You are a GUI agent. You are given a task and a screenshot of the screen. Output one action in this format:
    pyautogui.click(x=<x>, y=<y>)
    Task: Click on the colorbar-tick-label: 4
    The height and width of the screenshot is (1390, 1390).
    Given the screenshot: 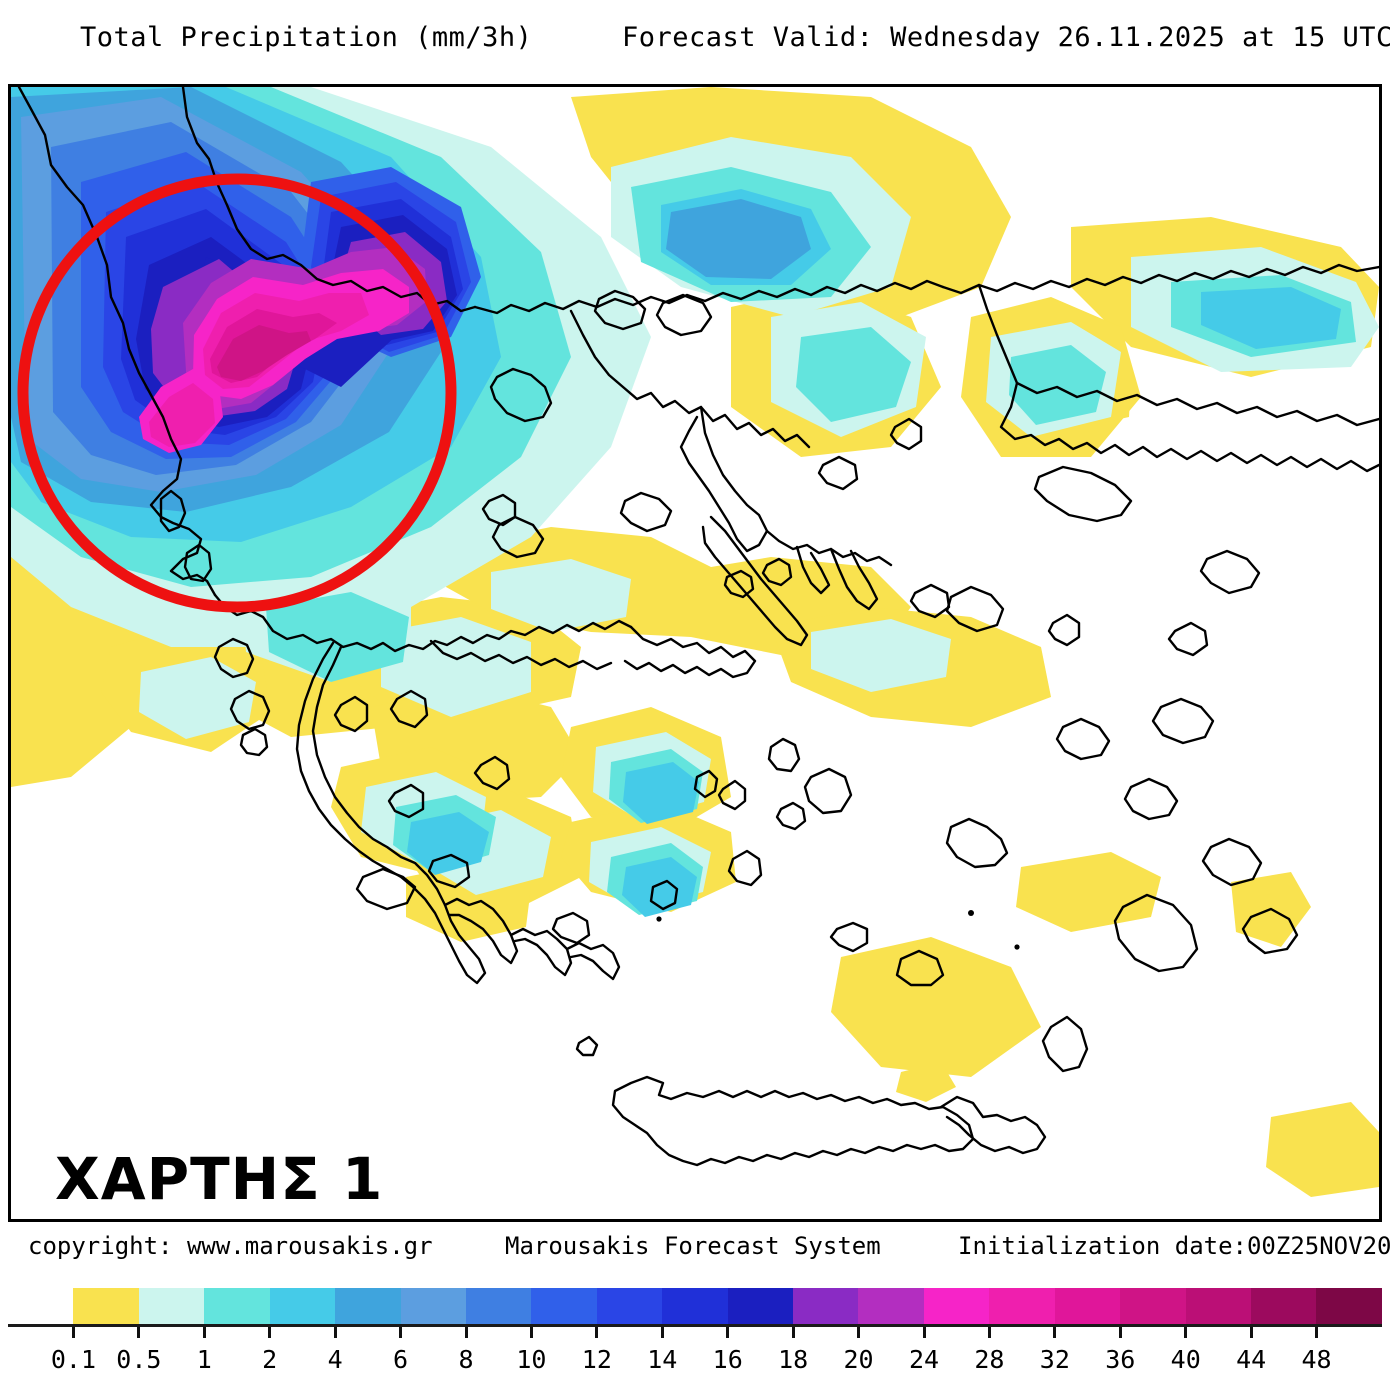 What is the action you would take?
    pyautogui.click(x=335, y=1359)
    